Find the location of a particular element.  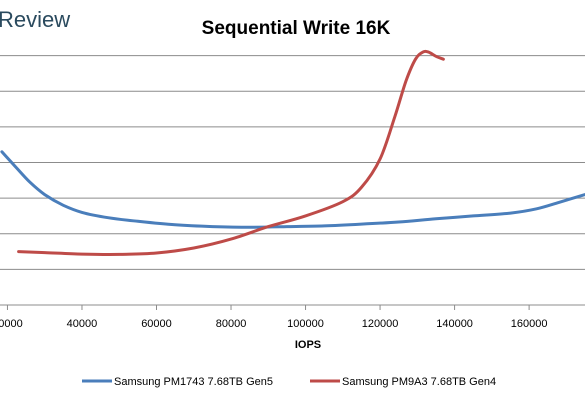

x-axis-label: IOPS is located at coordinates (308, 345).